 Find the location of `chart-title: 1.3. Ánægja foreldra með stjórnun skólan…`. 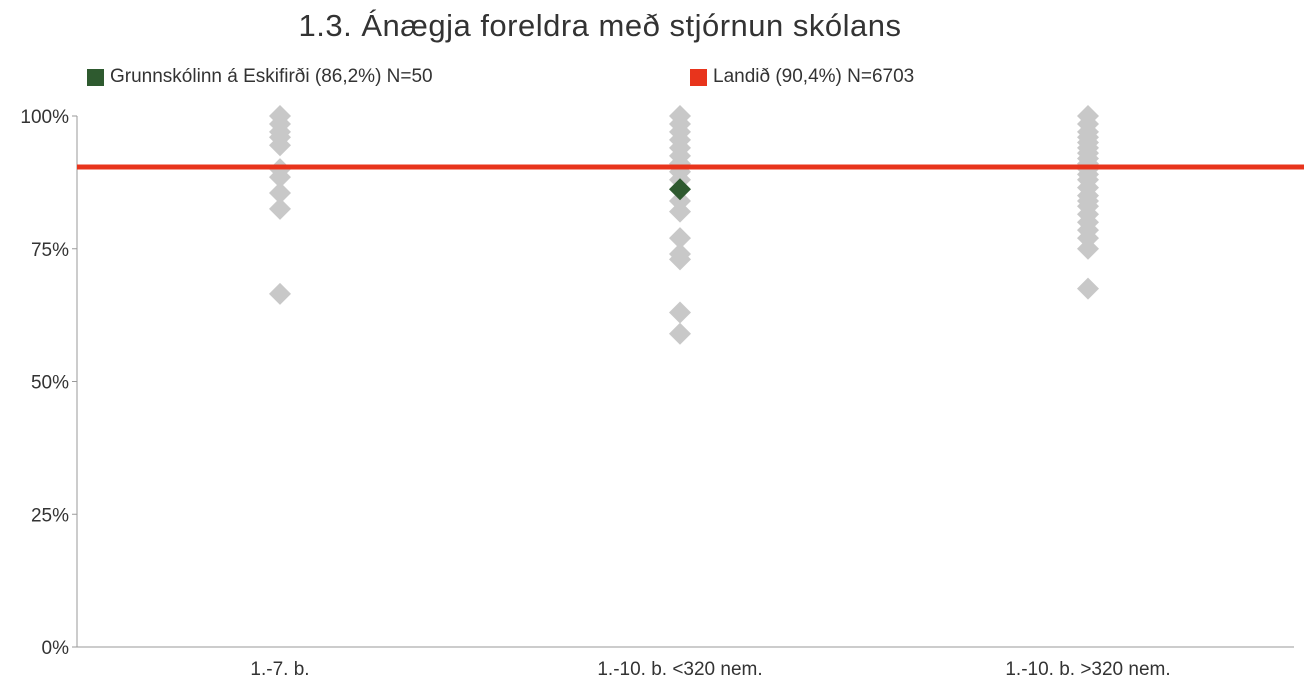

chart-title: 1.3. Ánægja foreldra með stjórnun skólan… is located at coordinates (600, 25).